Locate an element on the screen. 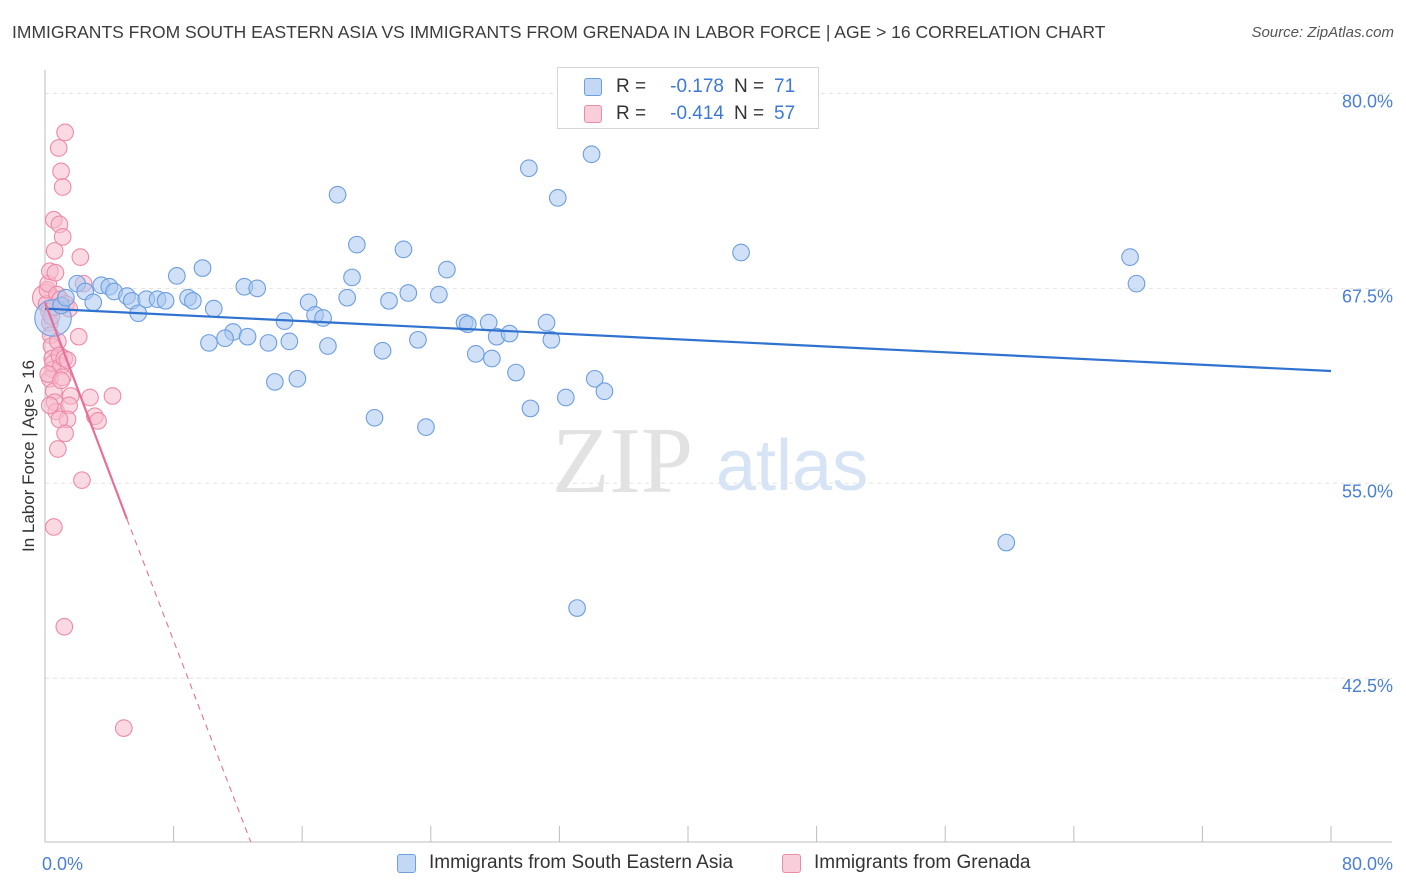 This screenshot has width=1406, height=892. sea-trend-line is located at coordinates (688, 340).